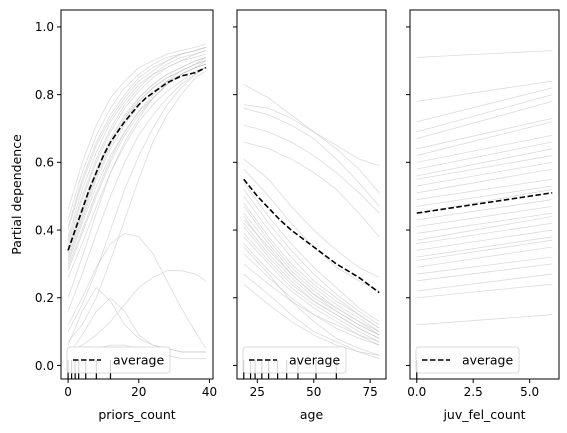  What do you see at coordinates (473, 392) in the screenshot?
I see `x-tick-label: 2.5` at bounding box center [473, 392].